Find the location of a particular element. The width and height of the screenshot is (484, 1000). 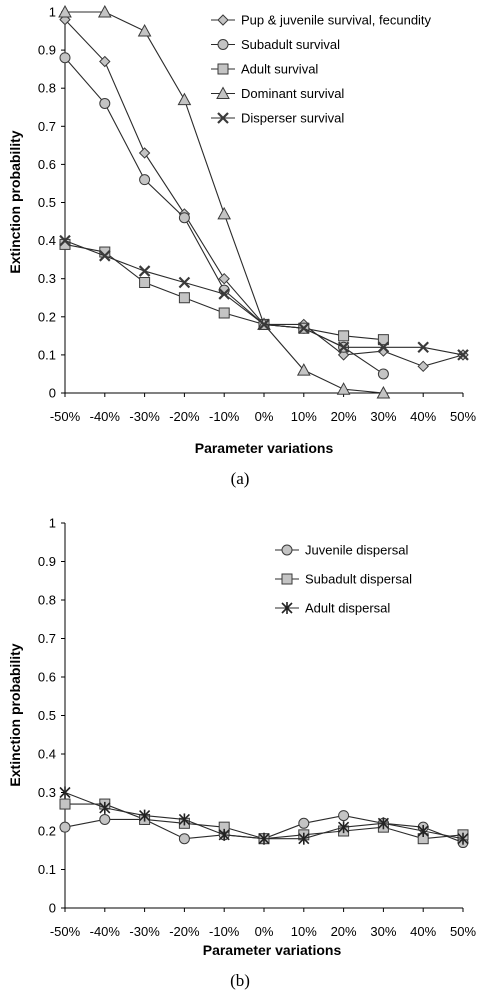

x-tick-label: -20% is located at coordinates (184, 931).